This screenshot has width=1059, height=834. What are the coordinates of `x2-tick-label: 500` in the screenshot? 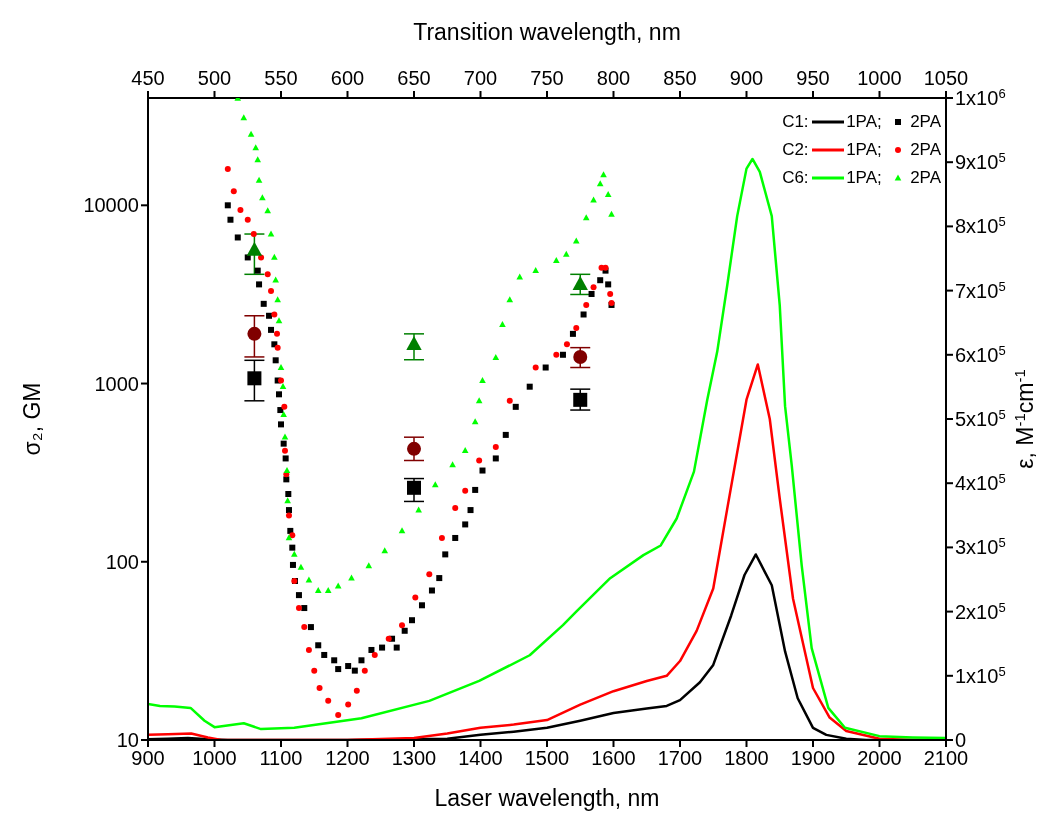 It's located at (214, 78).